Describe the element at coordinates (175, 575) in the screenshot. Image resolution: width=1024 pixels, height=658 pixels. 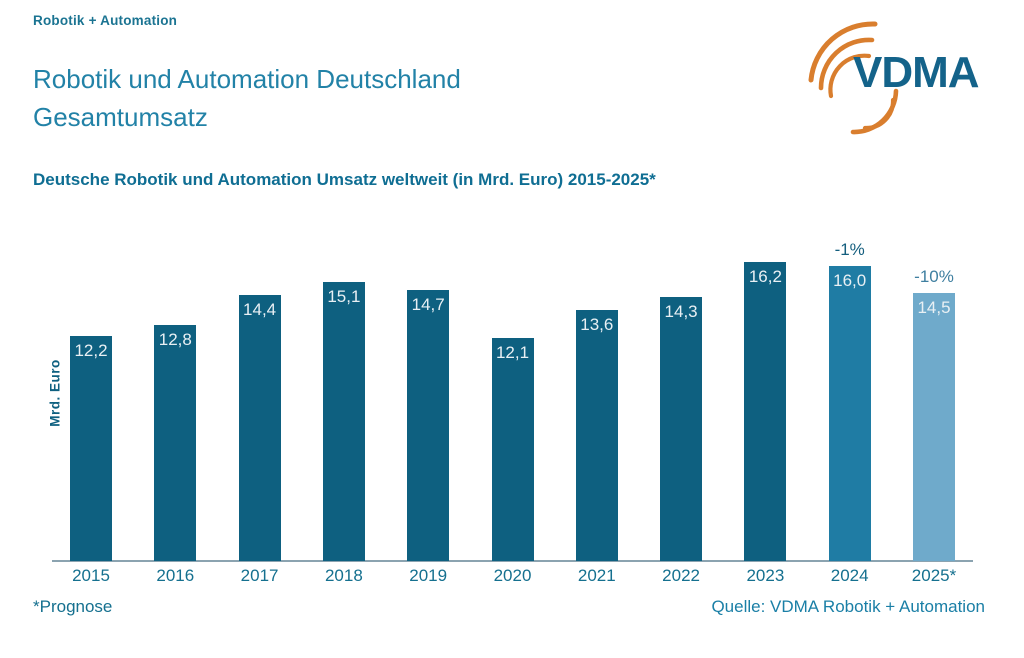
I see `x-tick-label-2016: 2016` at that location.